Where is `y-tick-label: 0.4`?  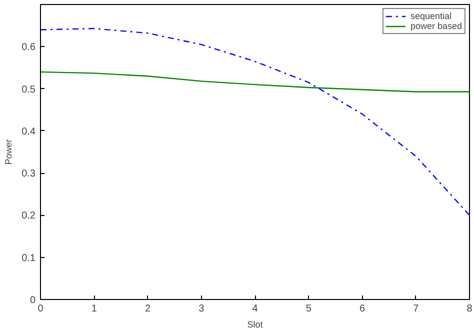
y-tick-label: 0.4 is located at coordinates (29, 132).